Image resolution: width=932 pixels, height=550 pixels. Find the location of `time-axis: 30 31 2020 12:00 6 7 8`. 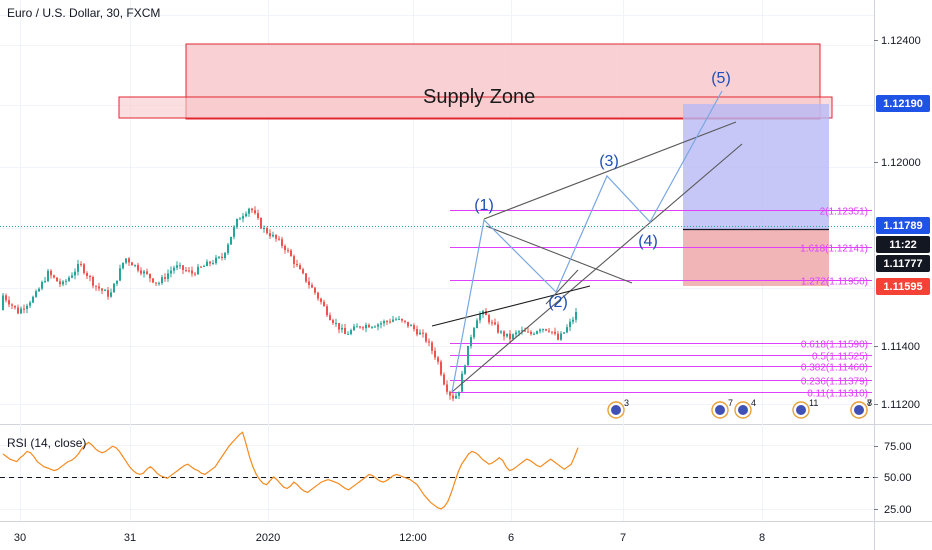

time-axis: 30 31 2020 12:00 6 7 8 is located at coordinates (389, 538).